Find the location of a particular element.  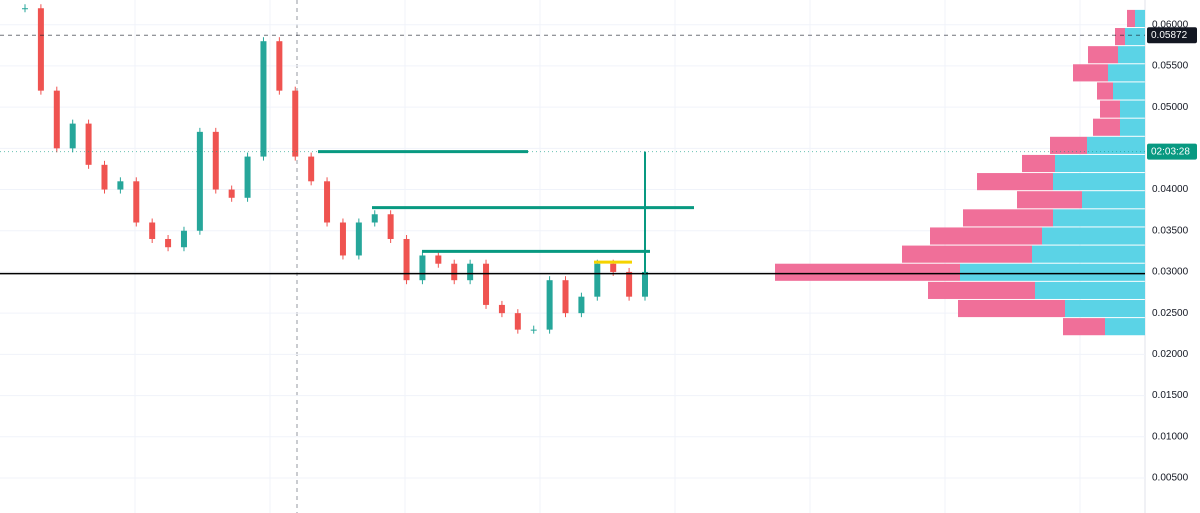

y-tick-label: 0.04000 is located at coordinates (1170, 189).